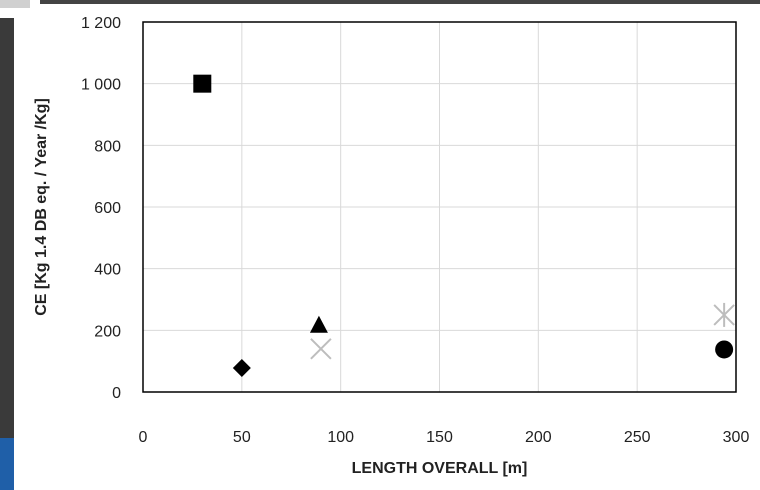 The height and width of the screenshot is (490, 760). Describe the element at coordinates (724, 349) in the screenshot. I see `data-point-circle` at that location.